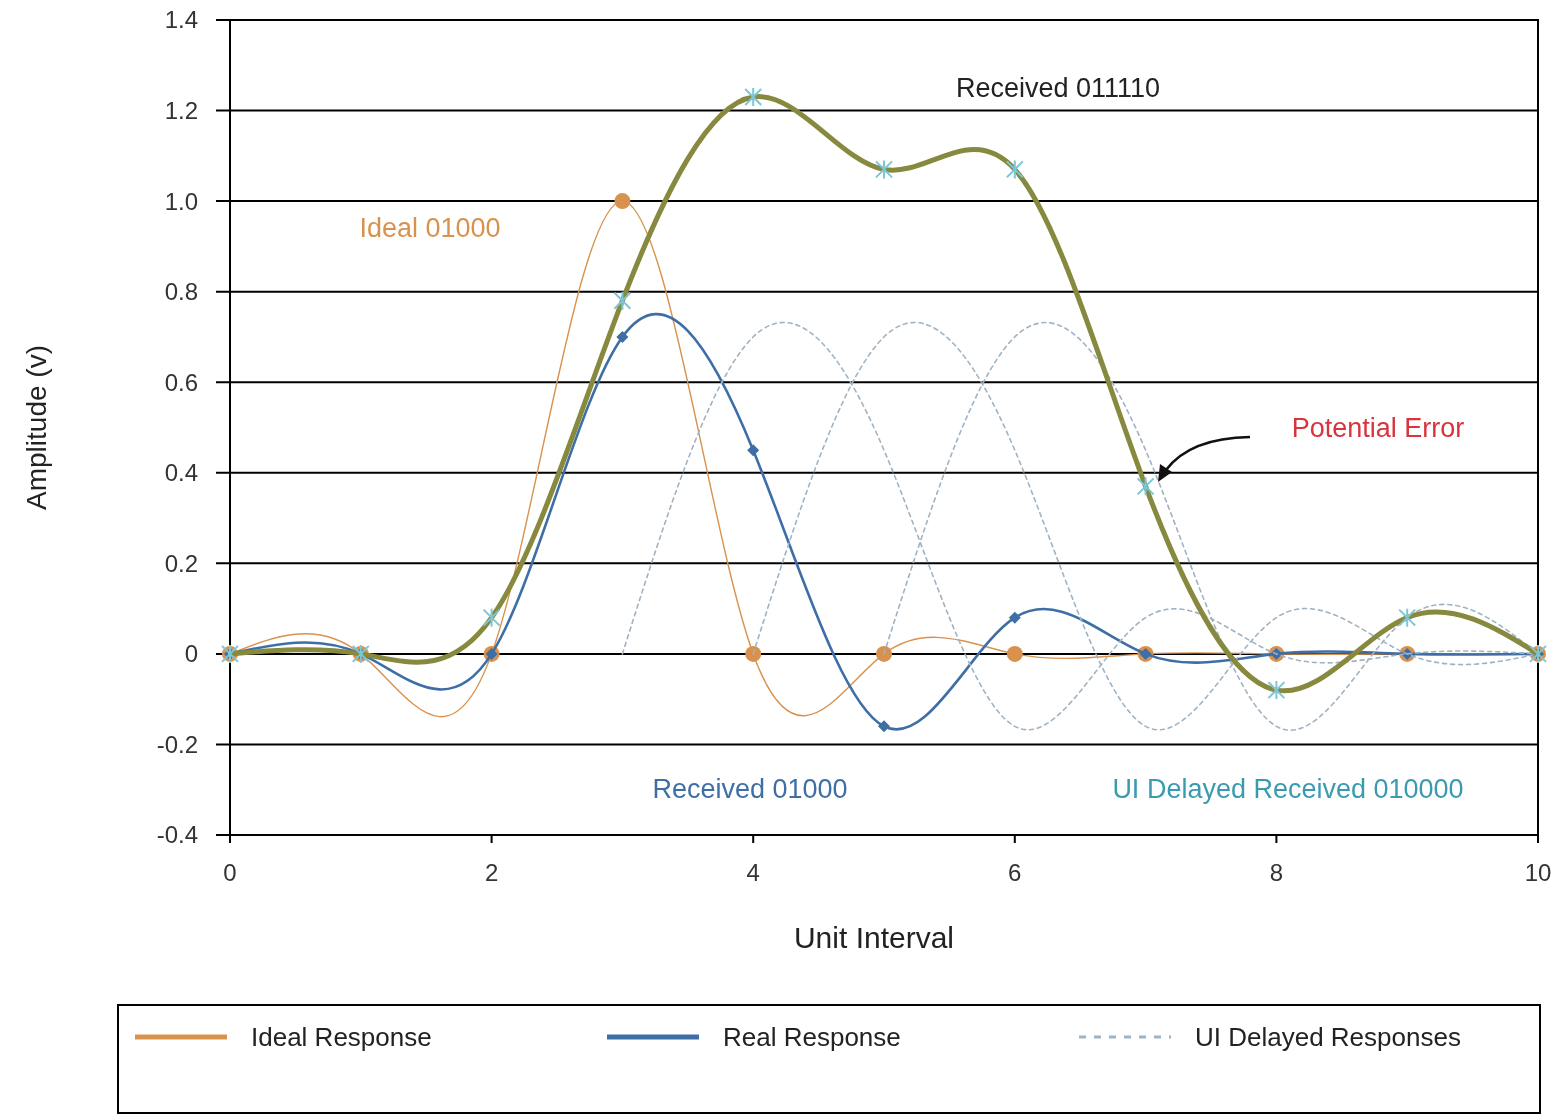 This screenshot has height=1118, width=1562. I want to click on y-axis-title: Amplitude (v), so click(36, 427).